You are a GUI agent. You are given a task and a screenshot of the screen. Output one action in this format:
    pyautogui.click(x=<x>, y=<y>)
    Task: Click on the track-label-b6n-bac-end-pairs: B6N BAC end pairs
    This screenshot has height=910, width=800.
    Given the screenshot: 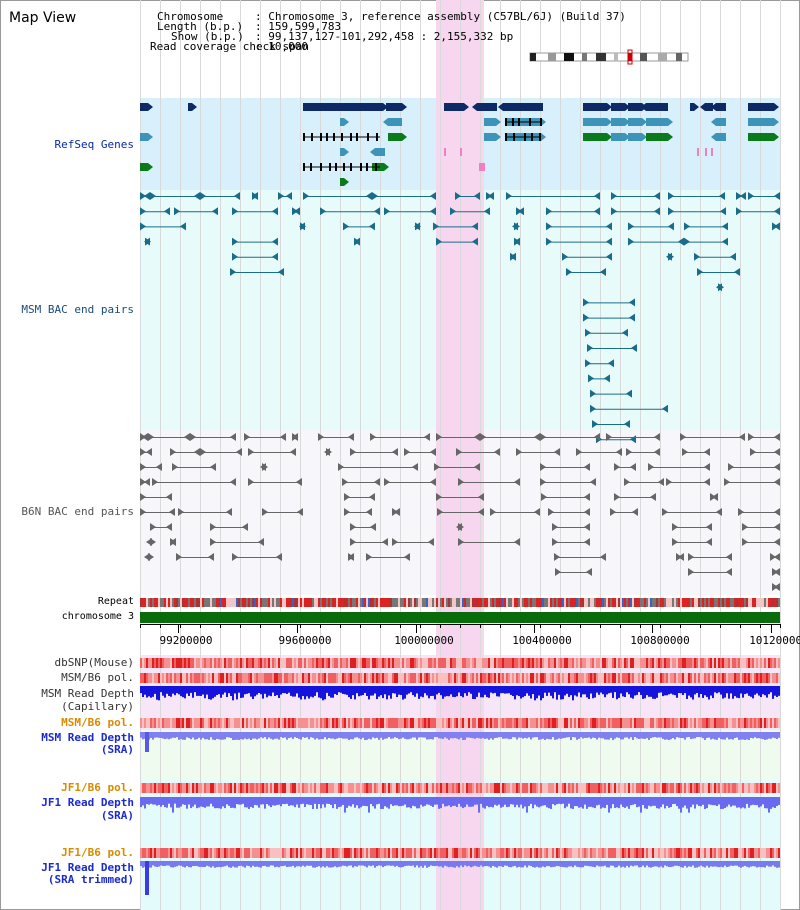 What is the action you would take?
    pyautogui.click(x=77, y=511)
    